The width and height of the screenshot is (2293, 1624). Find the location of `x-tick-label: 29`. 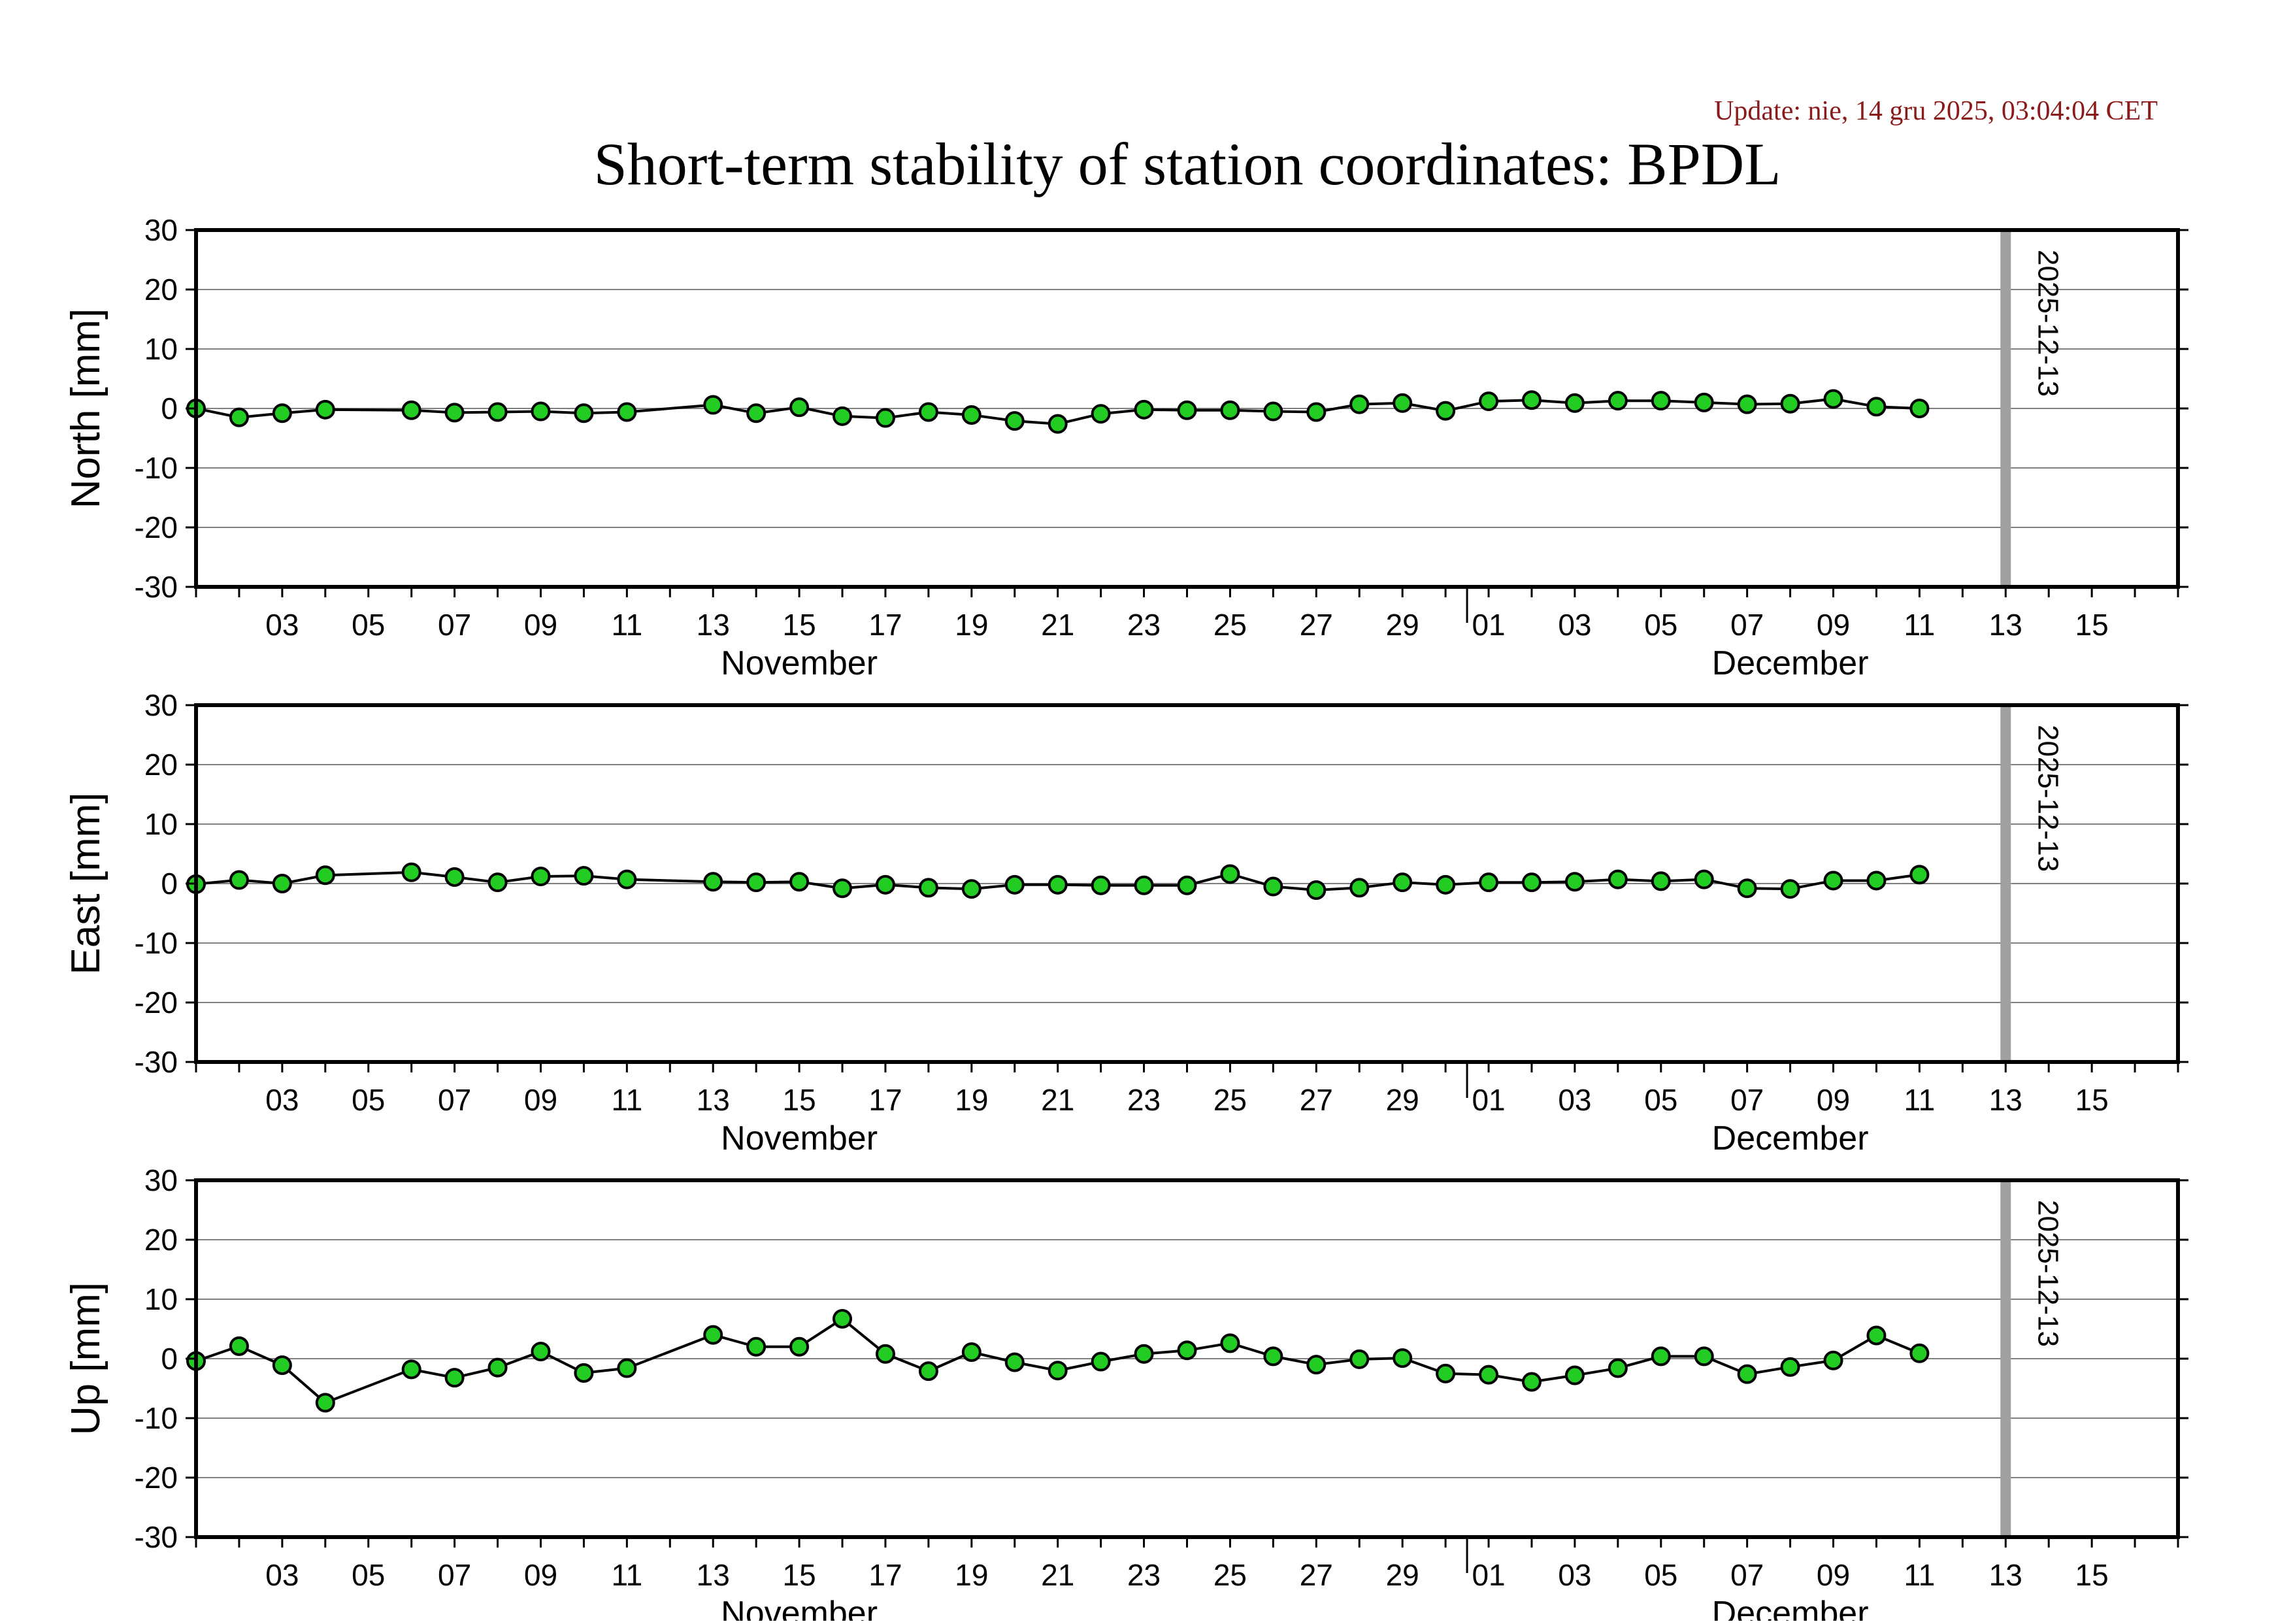

x-tick-label: 29 is located at coordinates (1402, 625).